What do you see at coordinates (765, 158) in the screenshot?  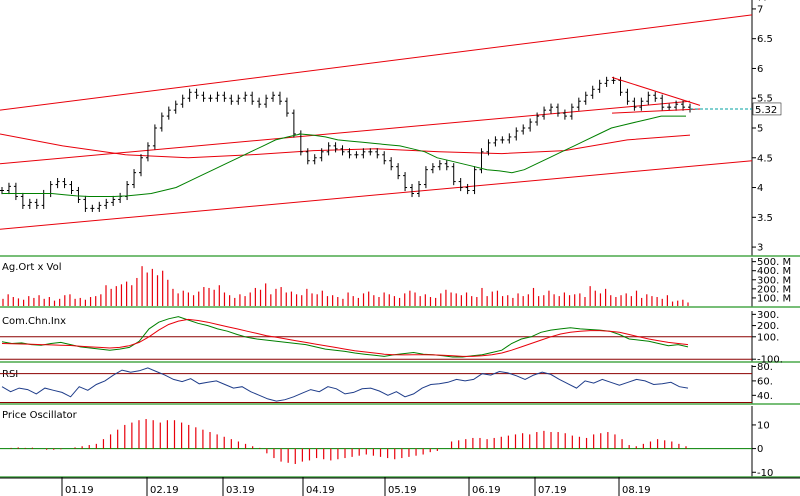 I see `y-tick-label: 4.5` at bounding box center [765, 158].